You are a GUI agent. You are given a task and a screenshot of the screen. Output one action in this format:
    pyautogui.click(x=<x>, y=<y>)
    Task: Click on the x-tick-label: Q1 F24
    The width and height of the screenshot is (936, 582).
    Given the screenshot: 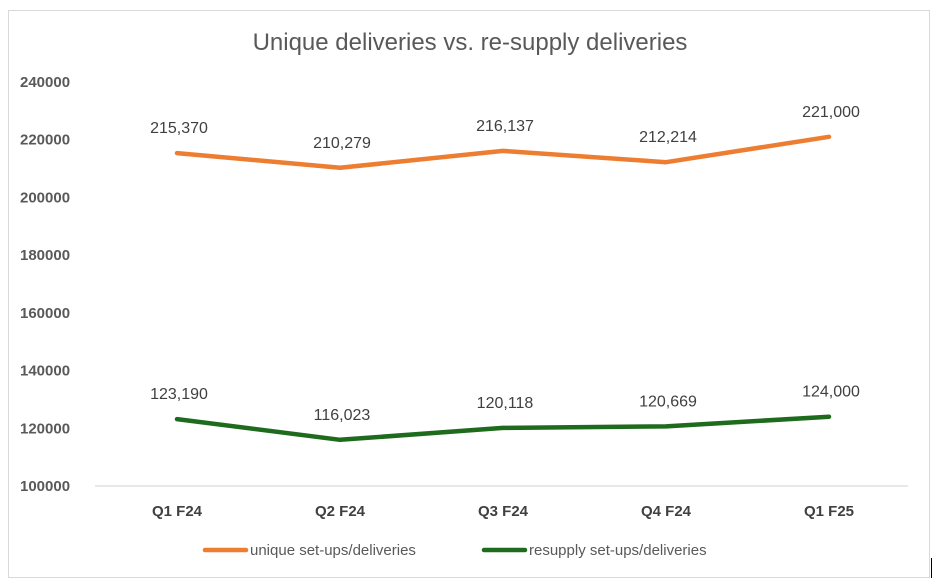 What is the action you would take?
    pyautogui.click(x=177, y=511)
    